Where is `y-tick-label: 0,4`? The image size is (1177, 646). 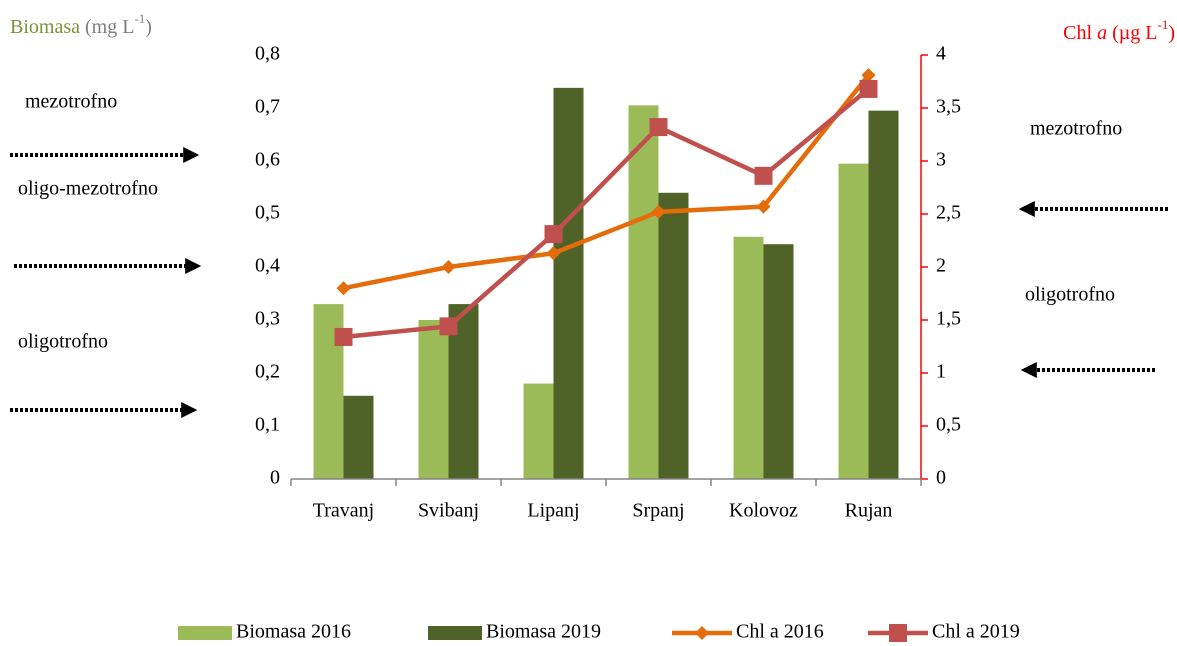 y-tick-label: 0,4 is located at coordinates (267, 266).